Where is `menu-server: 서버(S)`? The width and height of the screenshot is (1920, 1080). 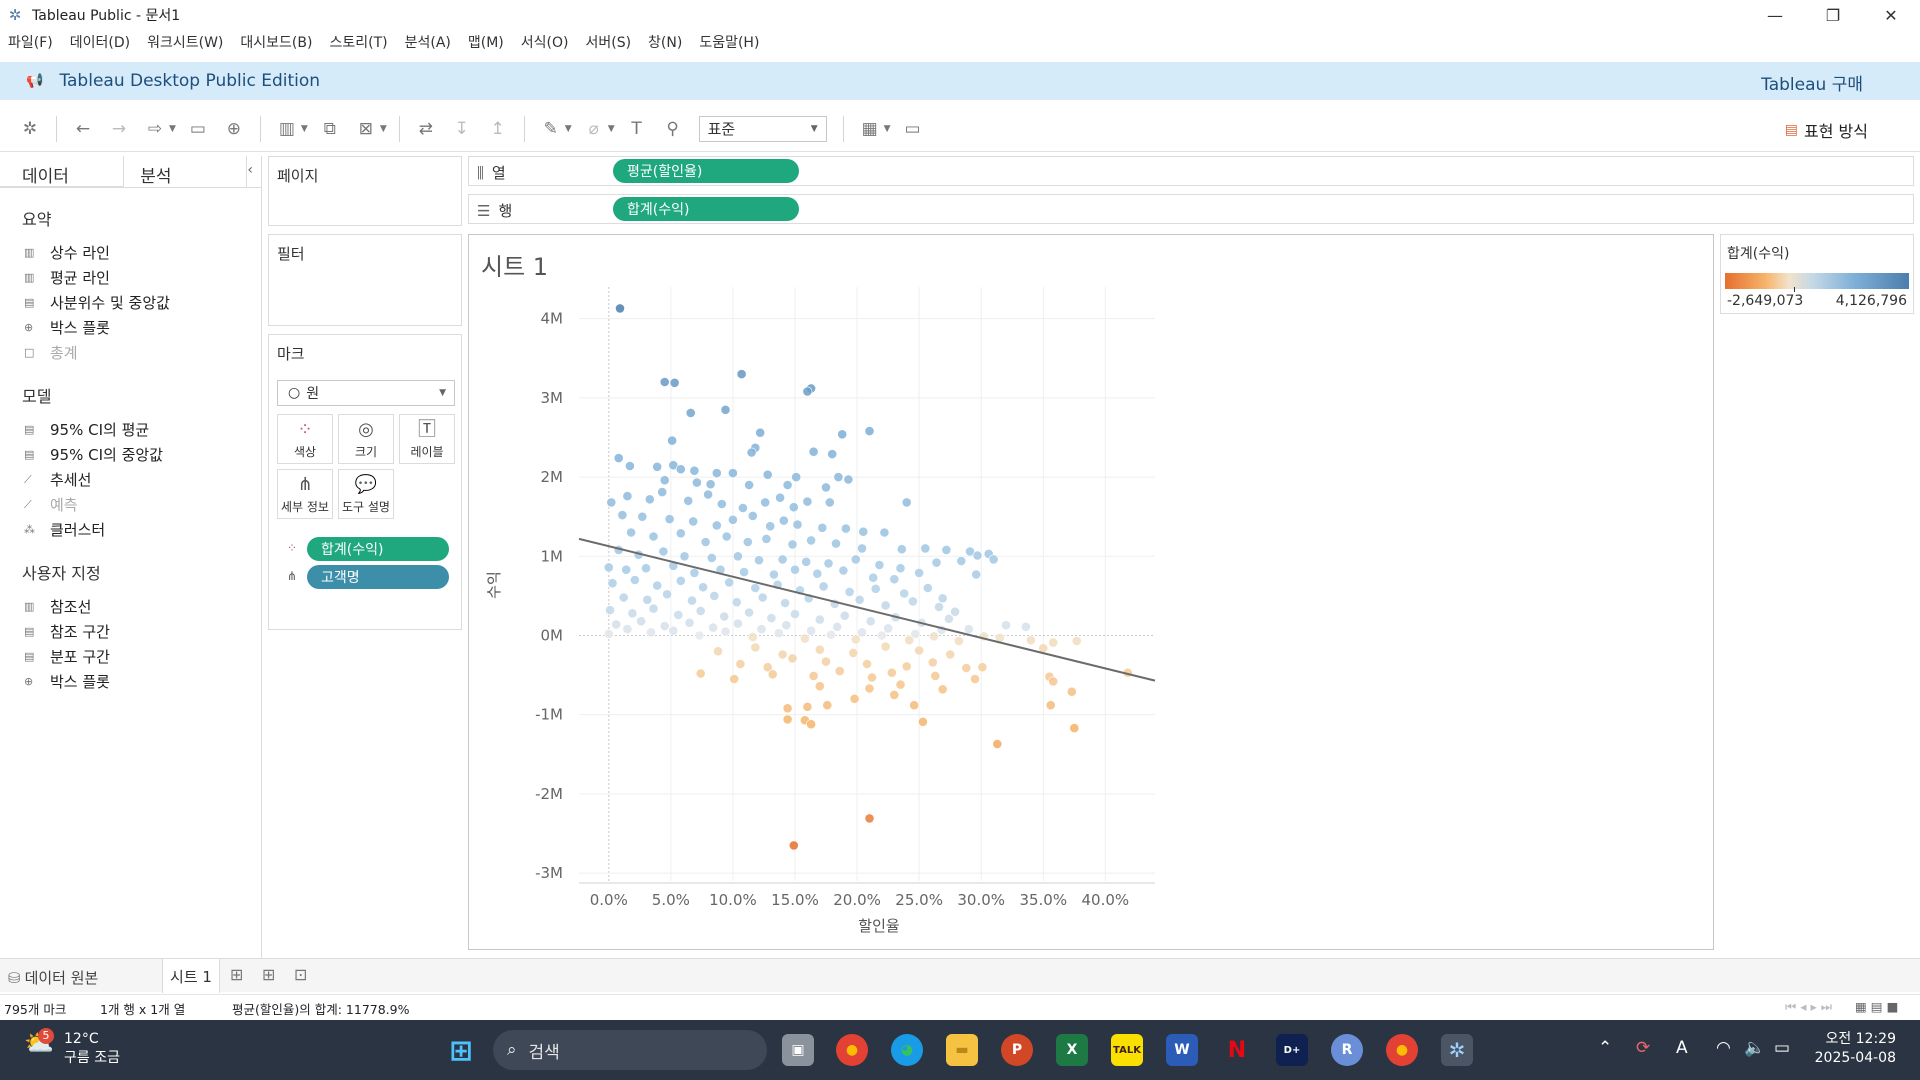 menu-server: 서버(S) is located at coordinates (608, 43).